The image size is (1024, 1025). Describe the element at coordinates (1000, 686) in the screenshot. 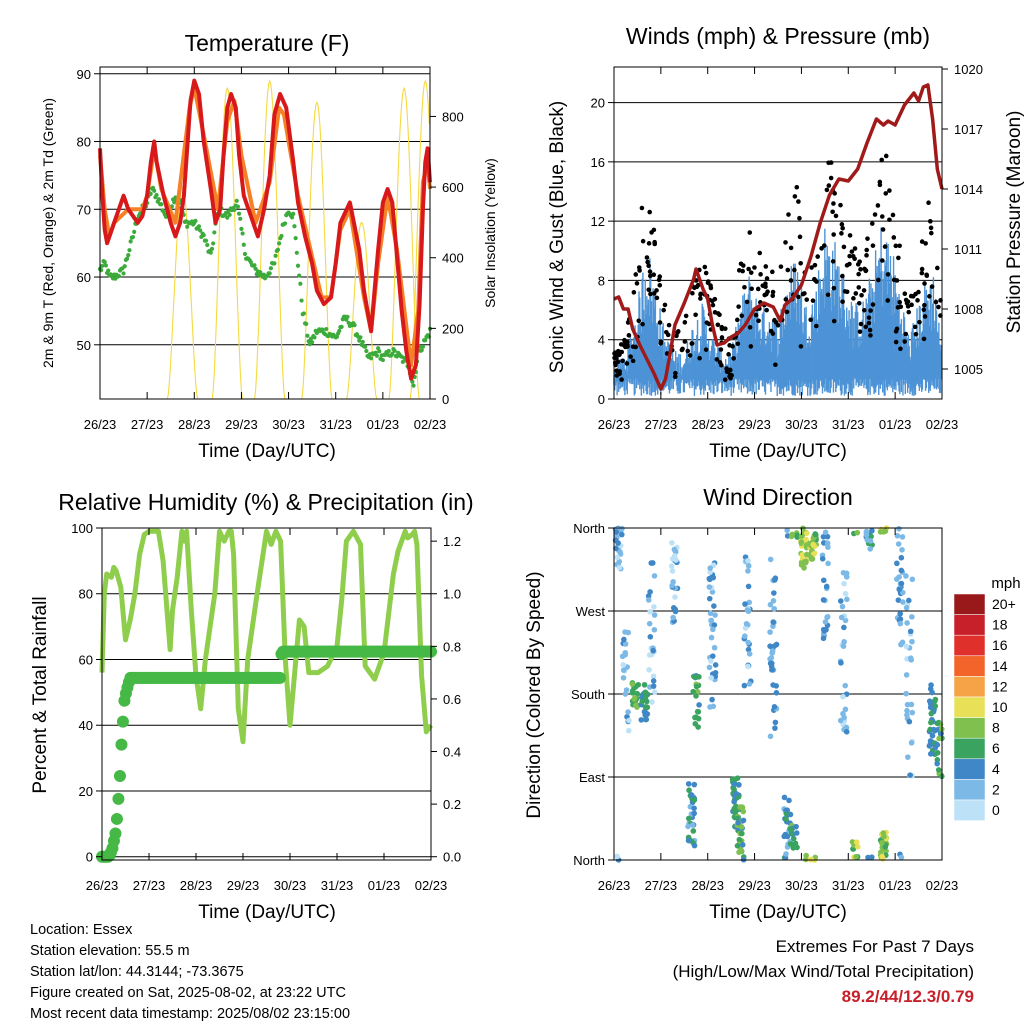

I see `speed-legend-label: 12` at that location.